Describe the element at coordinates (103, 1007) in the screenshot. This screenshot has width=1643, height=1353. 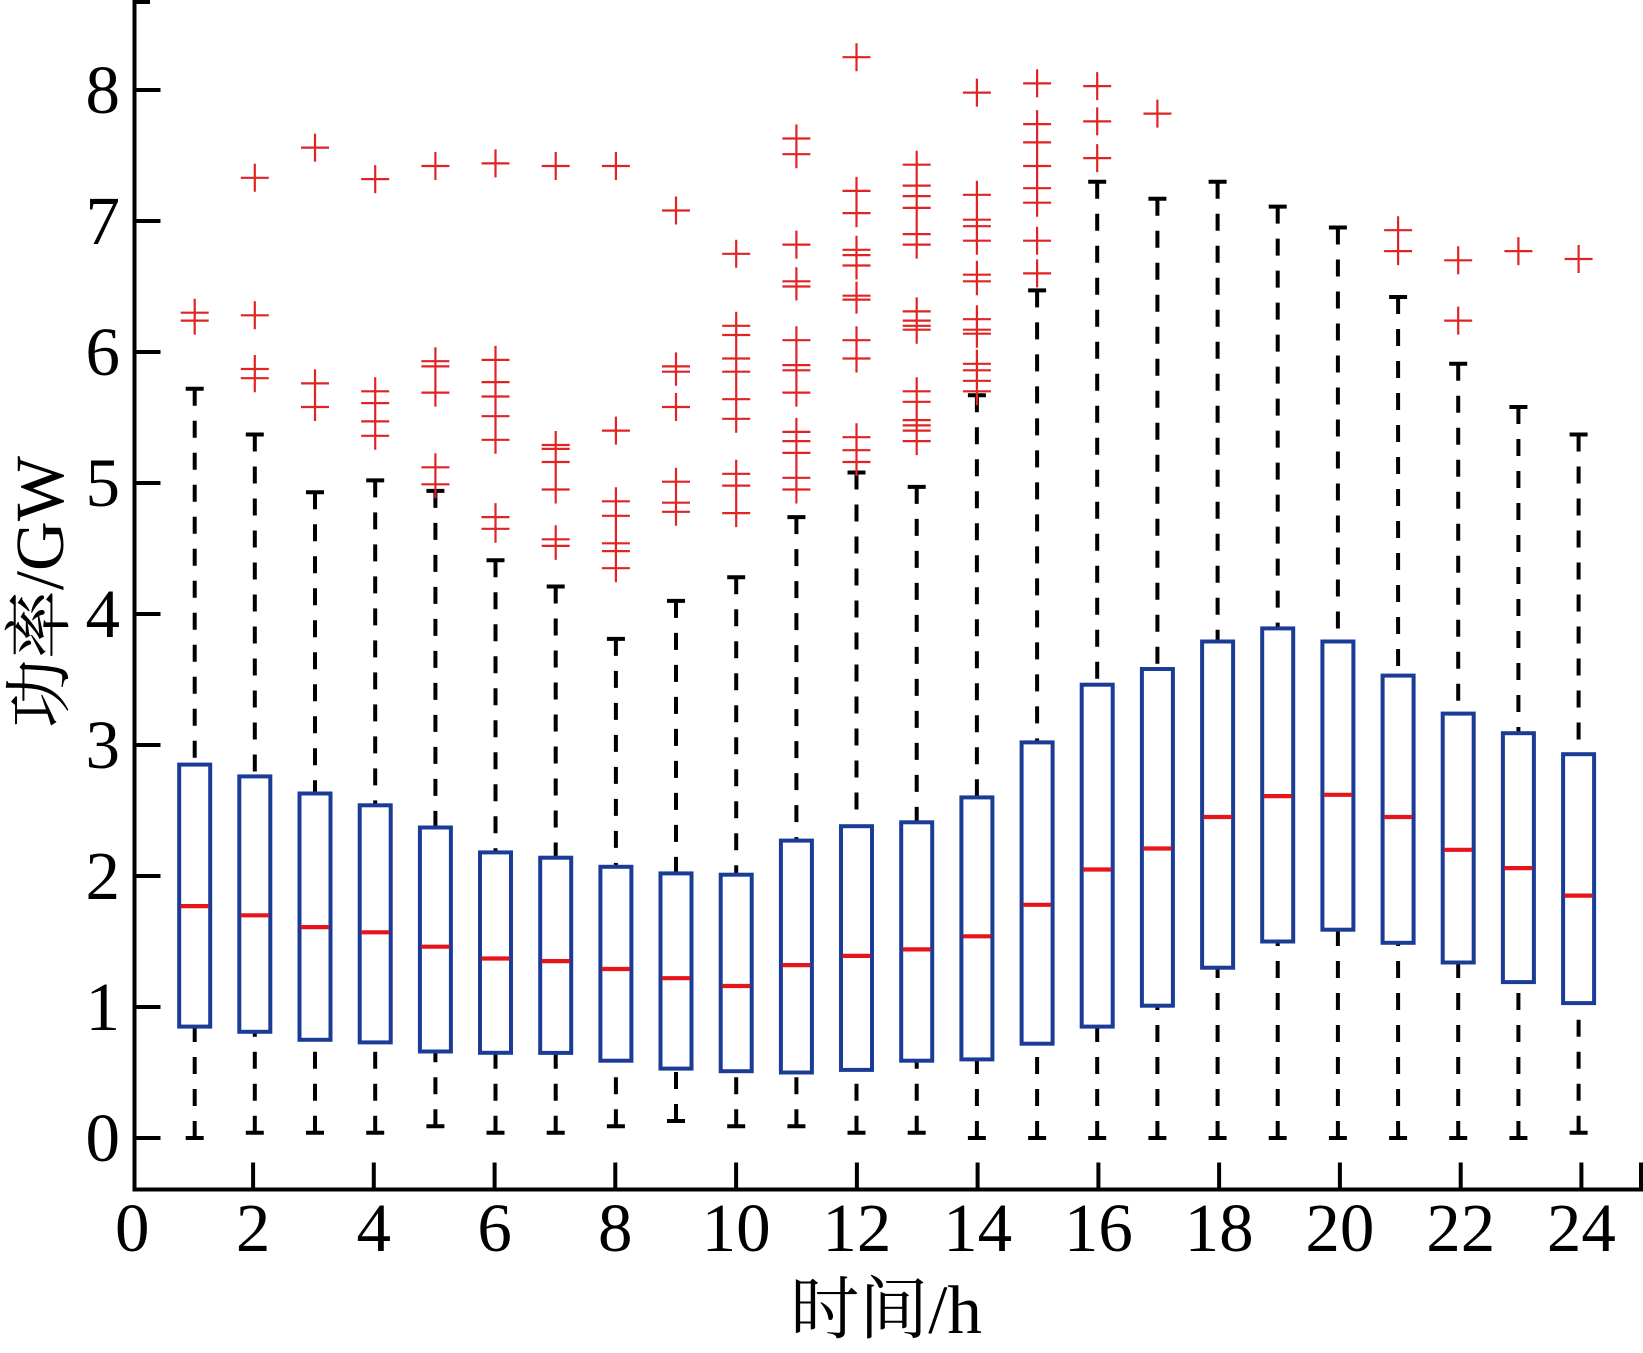
I see `svg-text: 1` at that location.